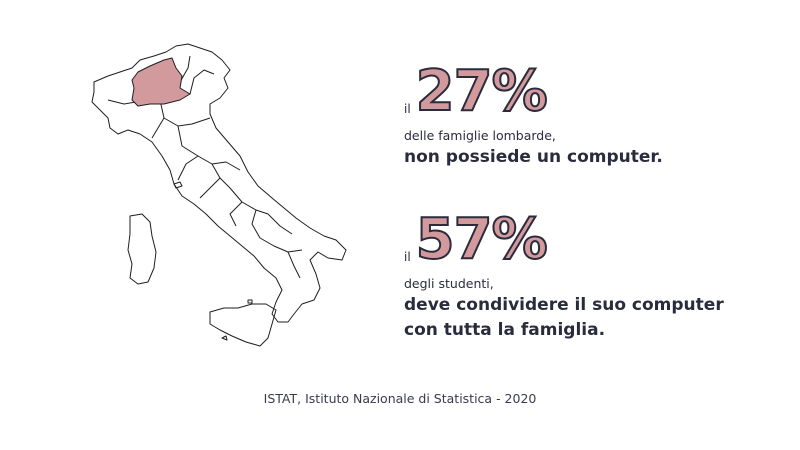  What do you see at coordinates (480, 135) in the screenshot?
I see `stat-description: delle famiglie lombarde,` at bounding box center [480, 135].